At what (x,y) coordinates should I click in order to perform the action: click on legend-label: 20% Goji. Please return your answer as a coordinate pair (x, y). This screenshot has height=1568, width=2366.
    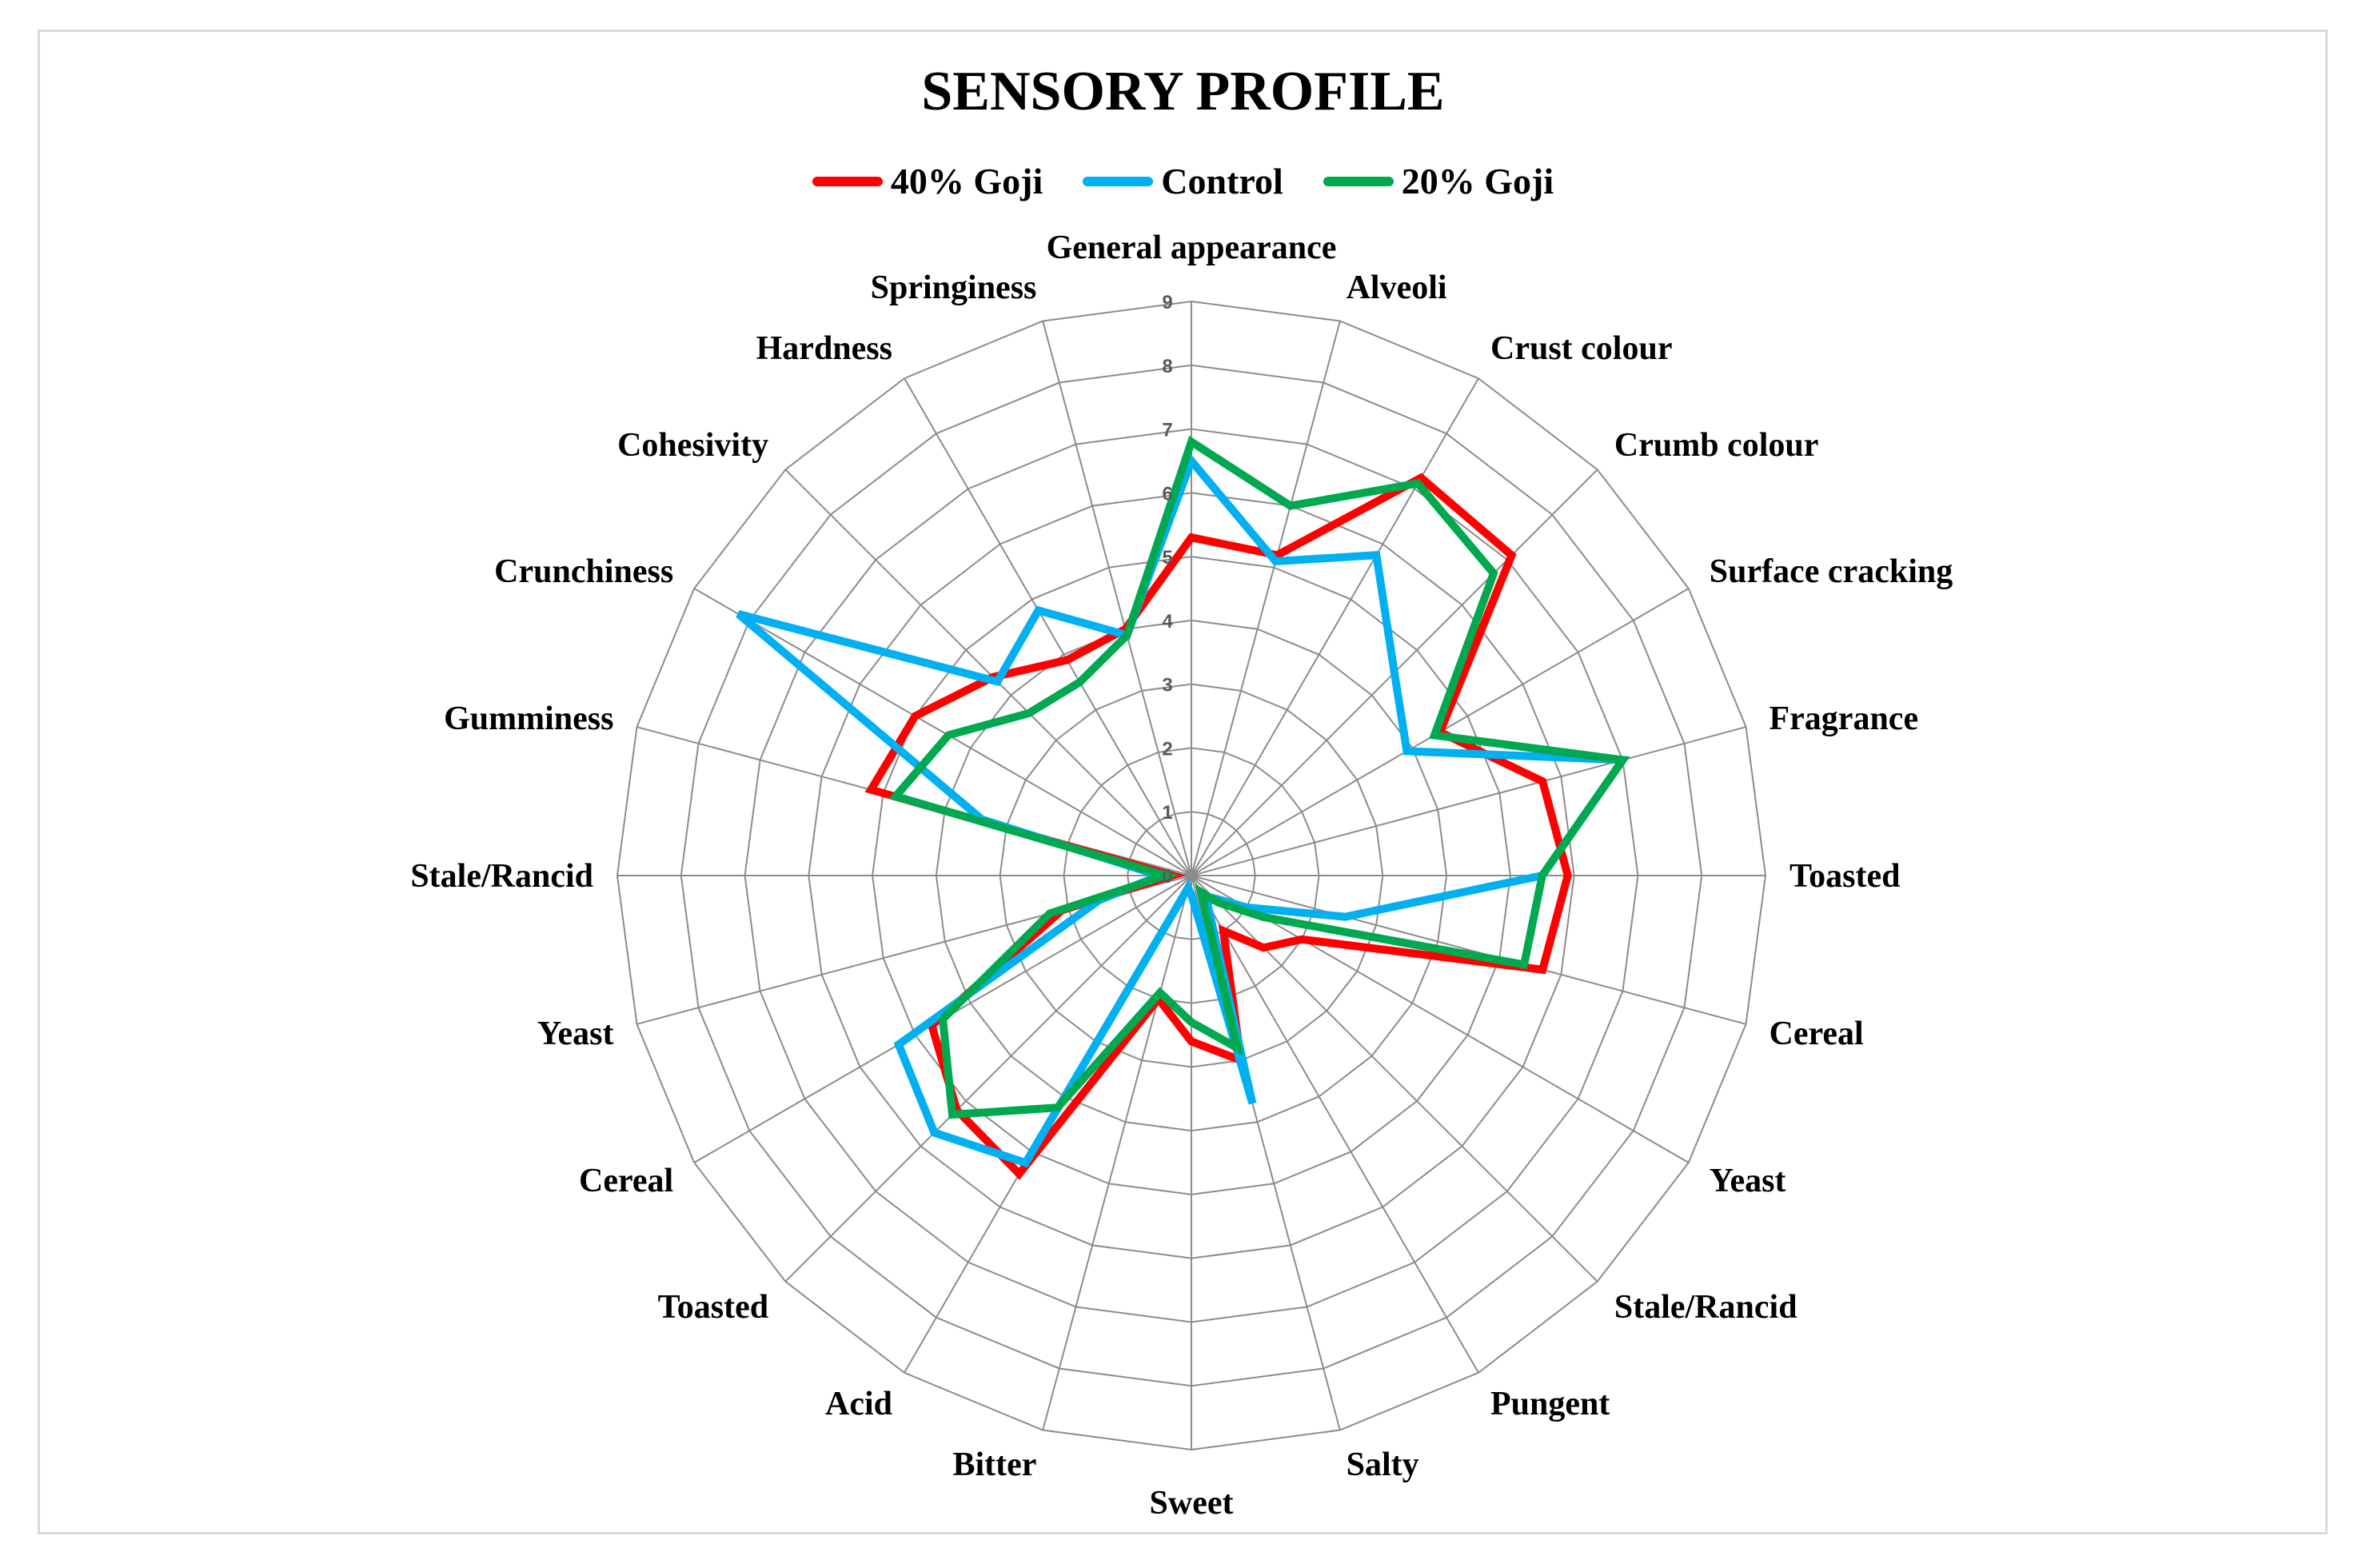
    Looking at the image, I should click on (1477, 181).